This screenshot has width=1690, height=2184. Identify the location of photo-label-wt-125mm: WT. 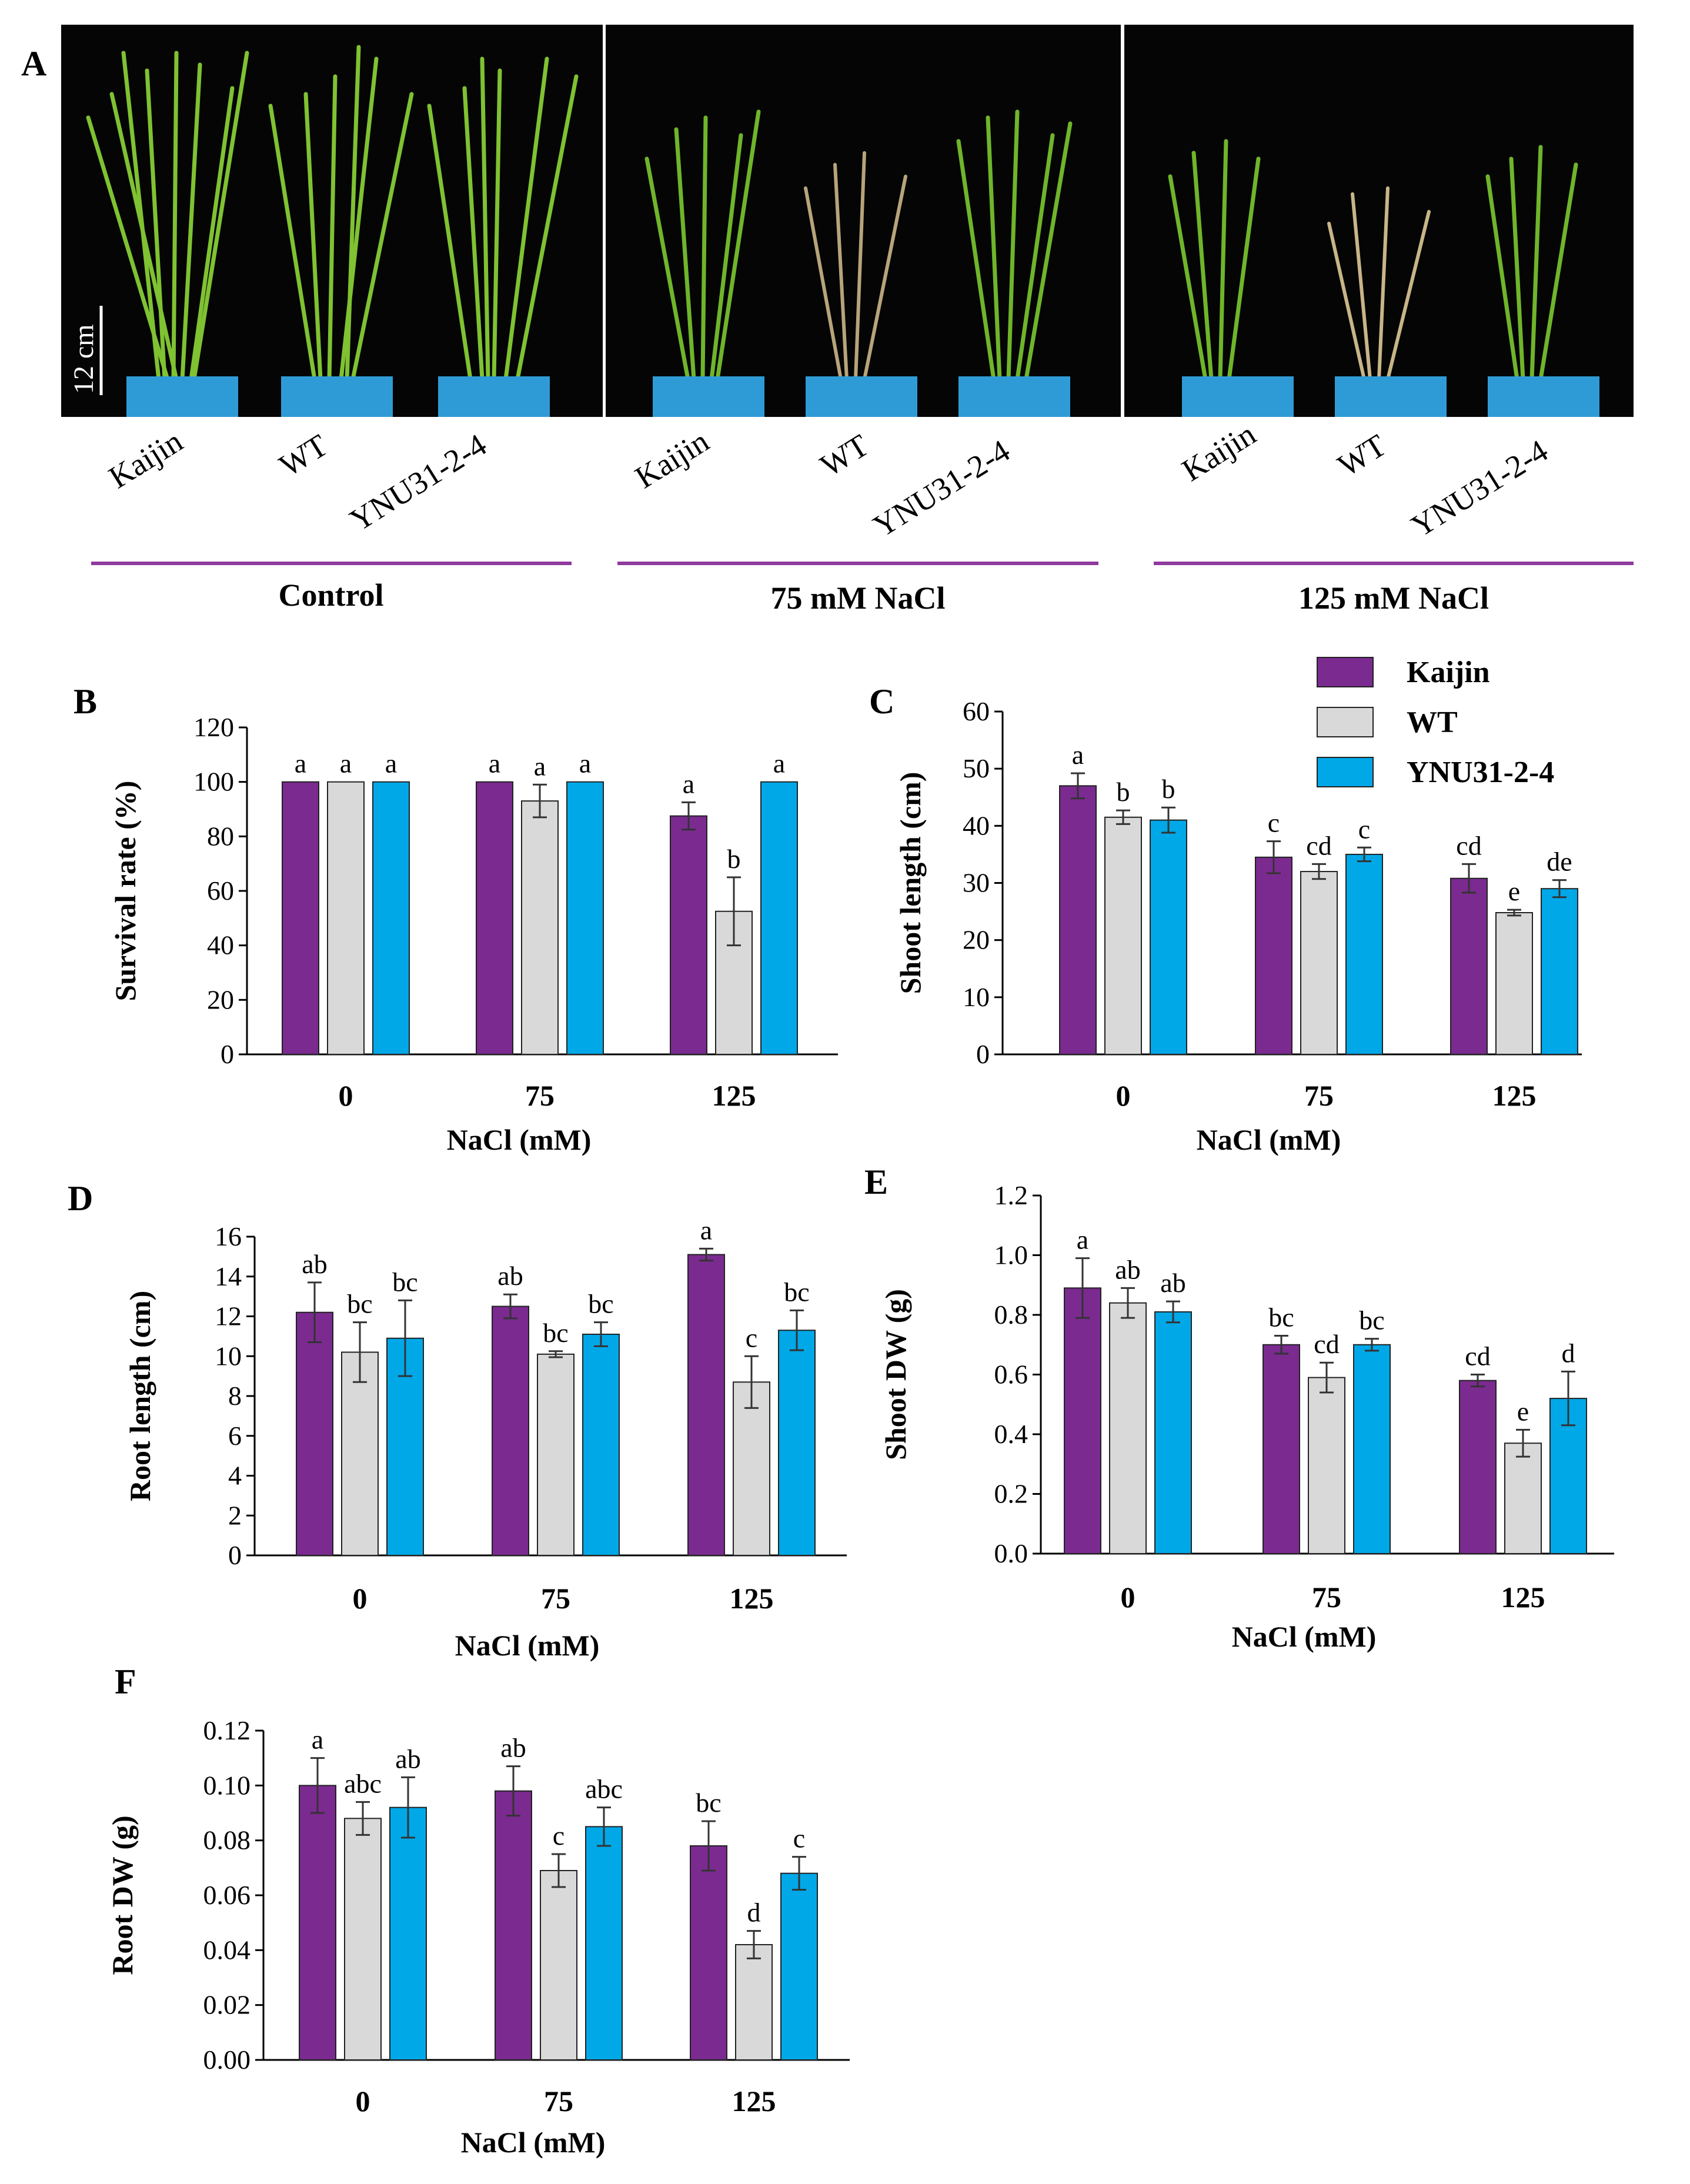
(1362, 456).